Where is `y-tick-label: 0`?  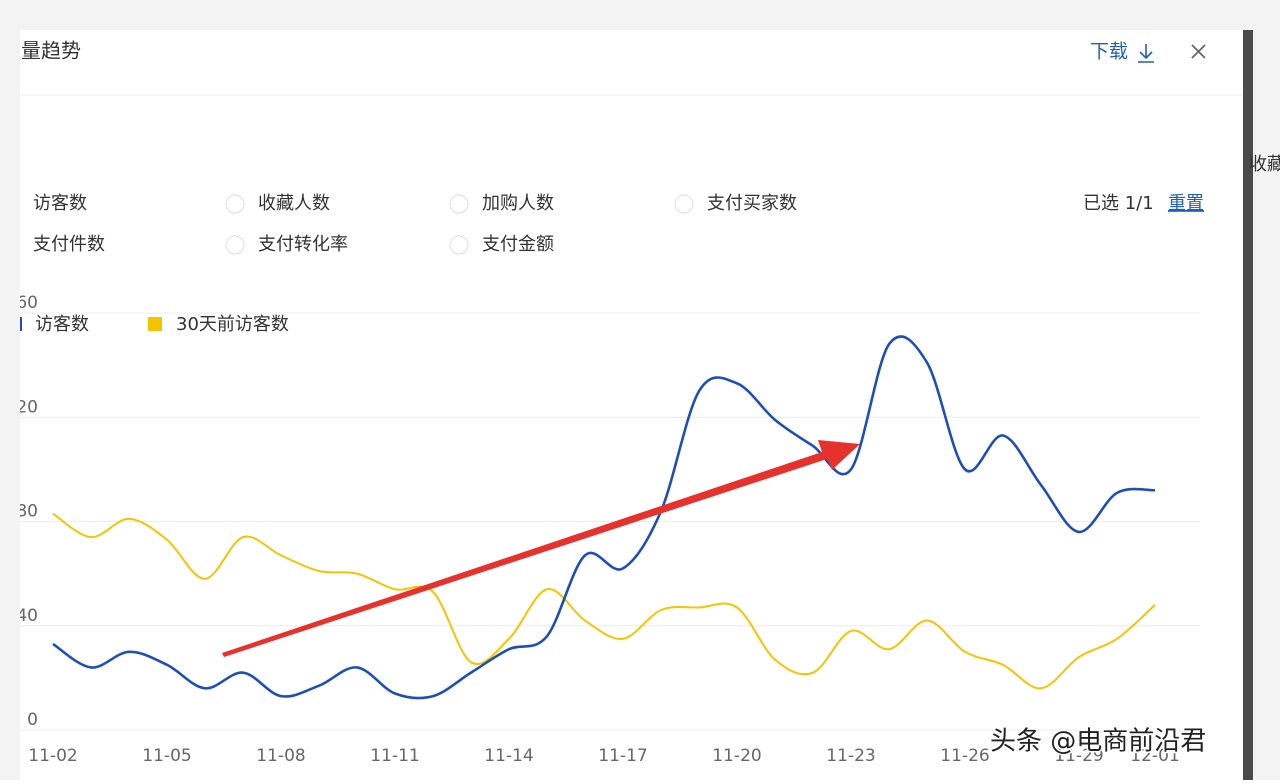
y-tick-label: 0 is located at coordinates (32, 720).